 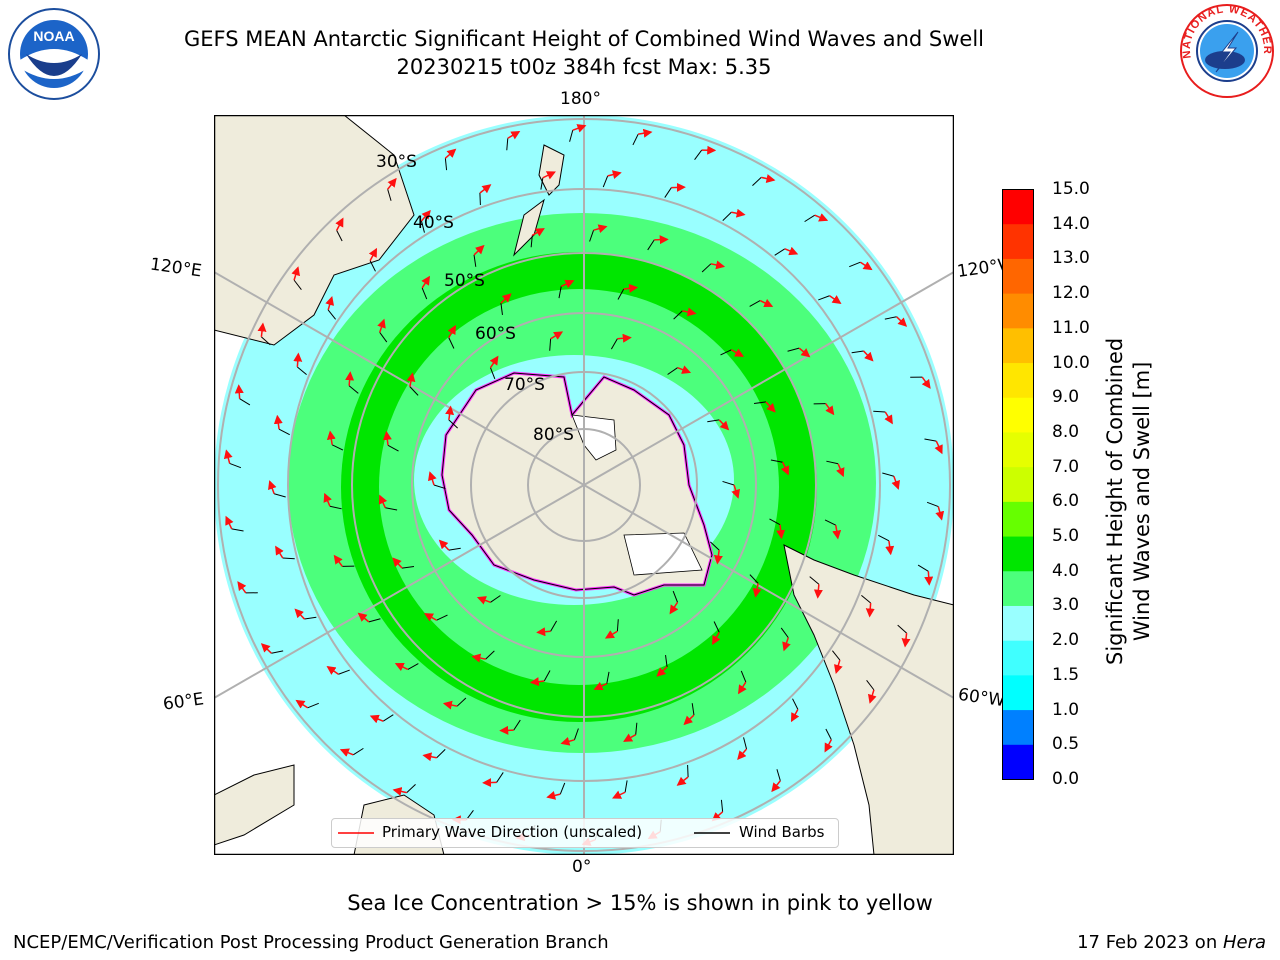 I want to click on colorbar, so click(x=1018, y=484).